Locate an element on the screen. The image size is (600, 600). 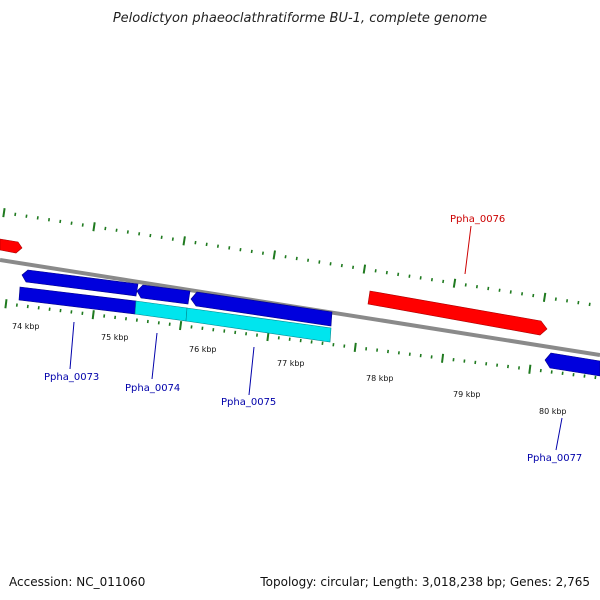
gene-feature-prev is located at coordinates (11, 246).